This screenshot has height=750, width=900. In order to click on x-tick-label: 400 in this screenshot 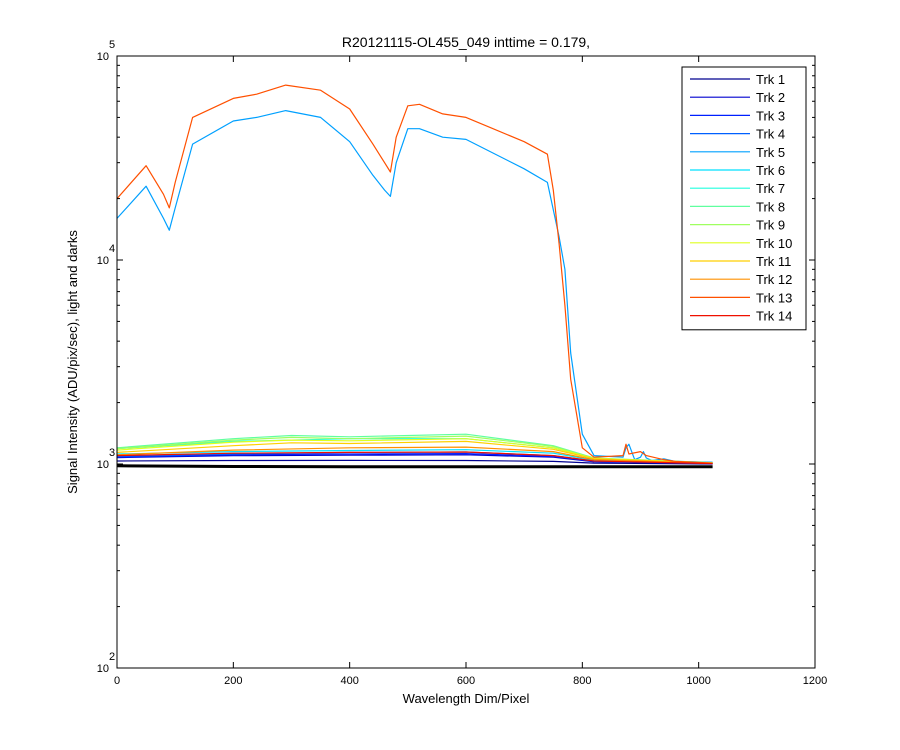, I will do `click(349, 681)`.